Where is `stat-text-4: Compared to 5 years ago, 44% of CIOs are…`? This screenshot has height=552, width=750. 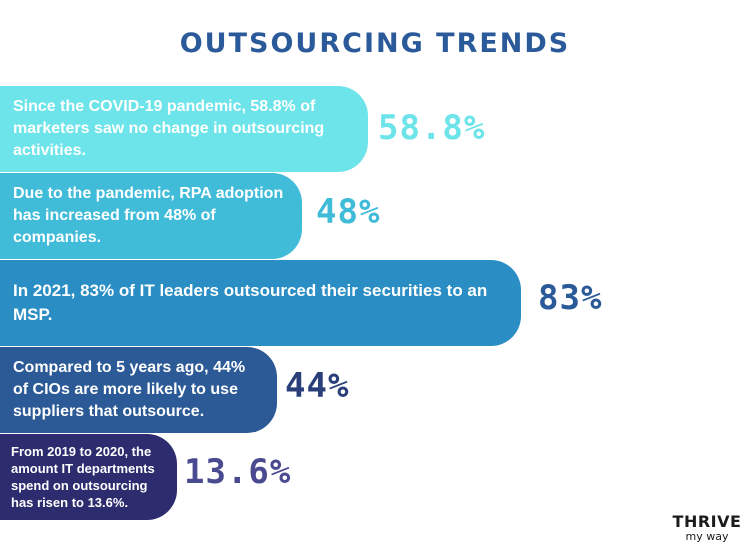
stat-text-4: Compared to 5 years ago, 44% of CIOs are… is located at coordinates (129, 389).